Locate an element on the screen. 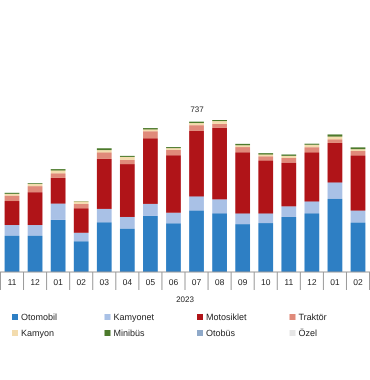 The image size is (370, 380). legend-label: Özel is located at coordinates (308, 333).